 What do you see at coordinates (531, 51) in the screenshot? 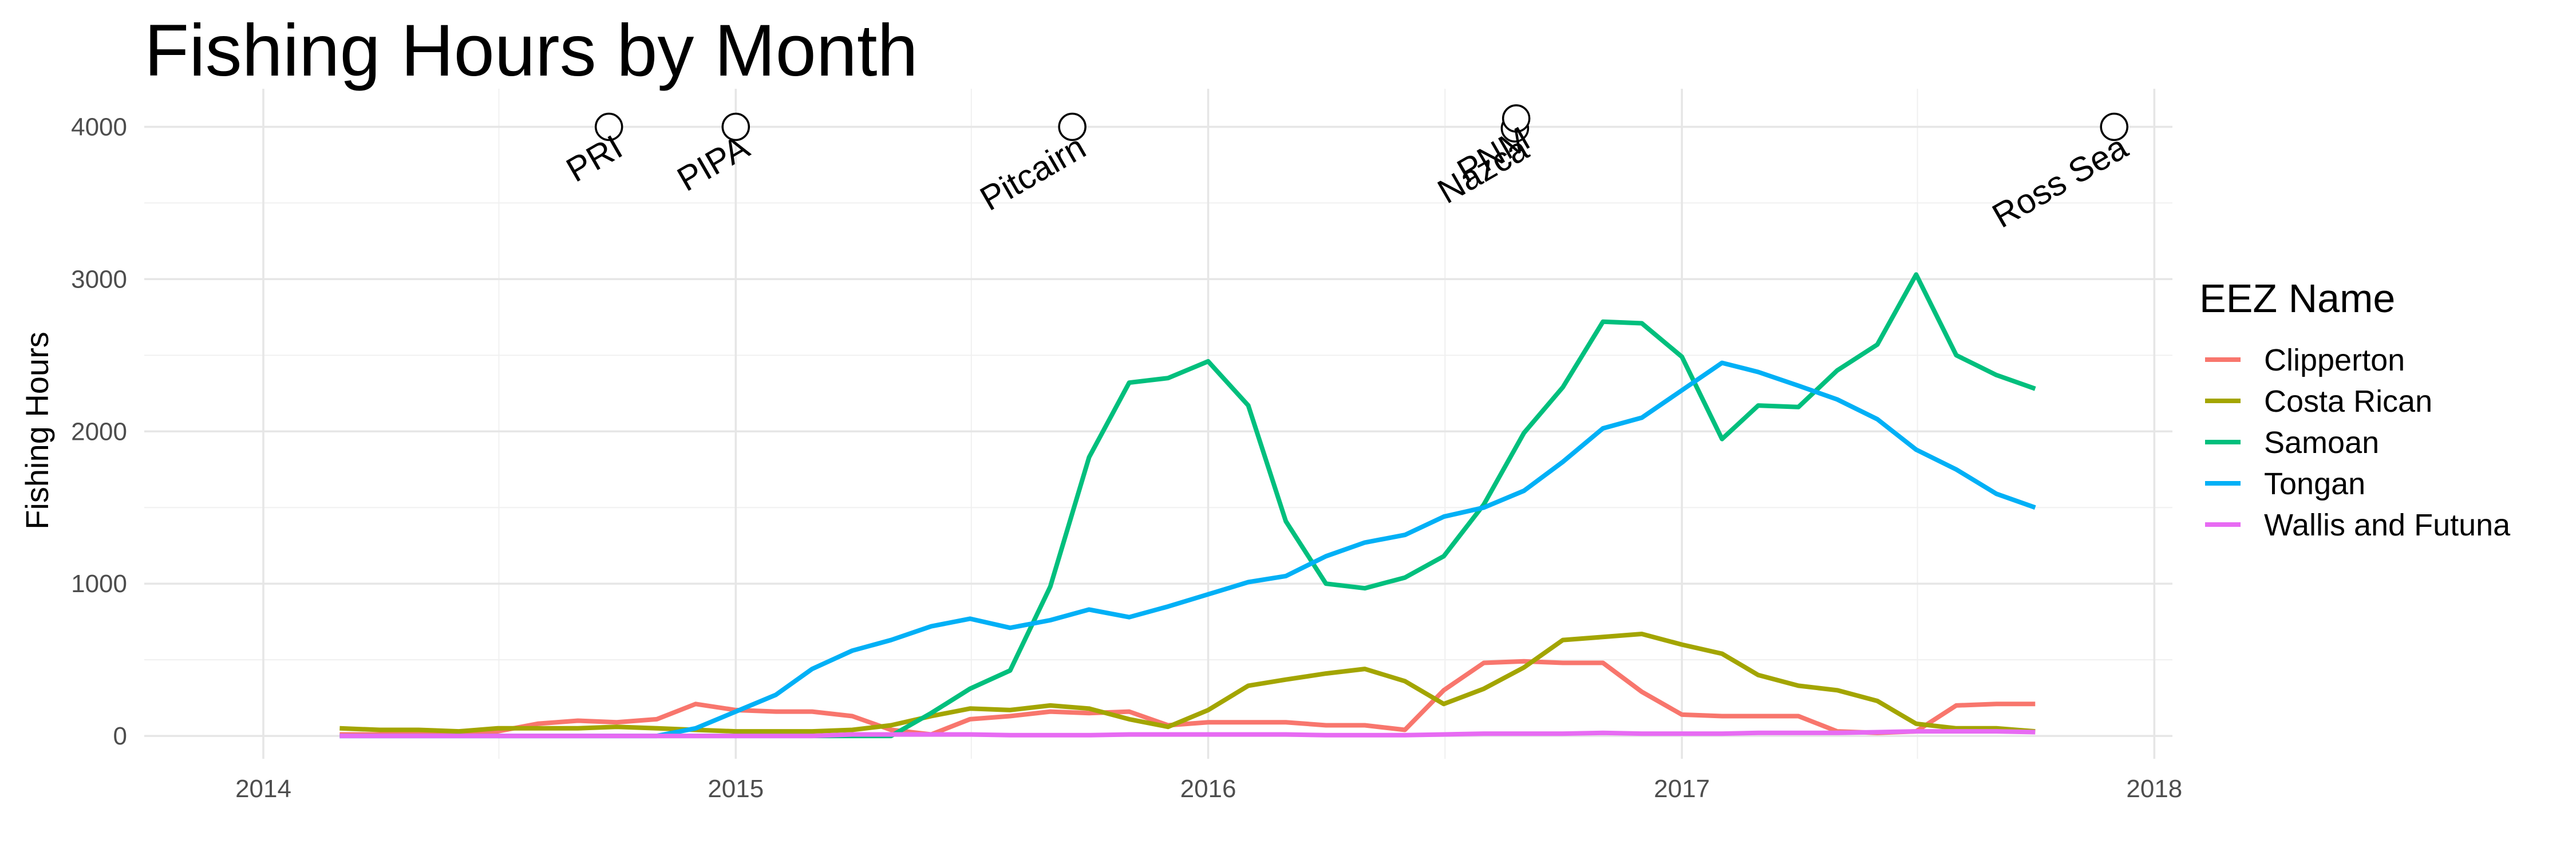
I see `chart-title: Fishing Hours by Month` at bounding box center [531, 51].